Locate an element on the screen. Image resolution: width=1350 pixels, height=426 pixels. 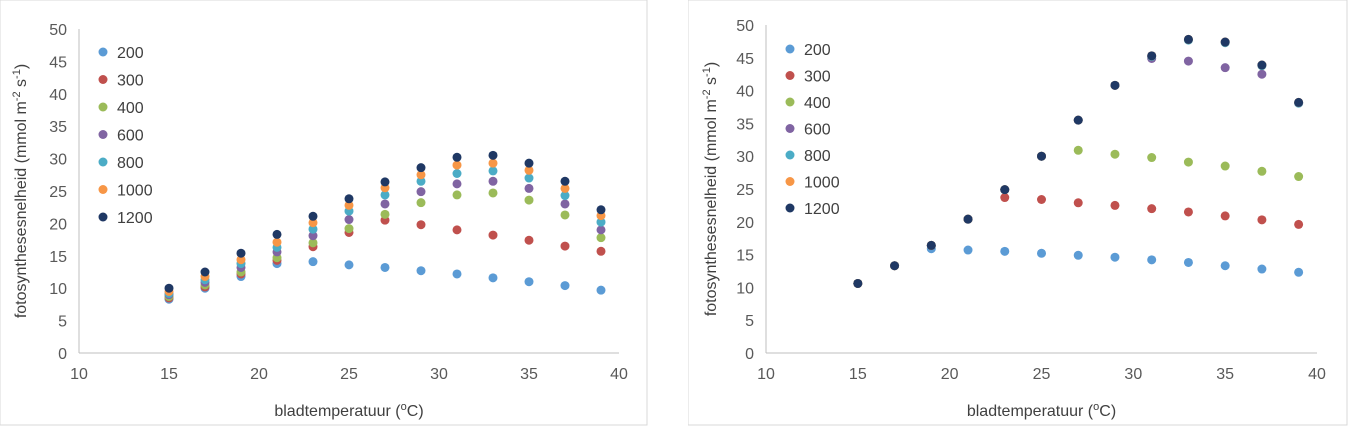
right-legend-label: 600 is located at coordinates (817, 130).